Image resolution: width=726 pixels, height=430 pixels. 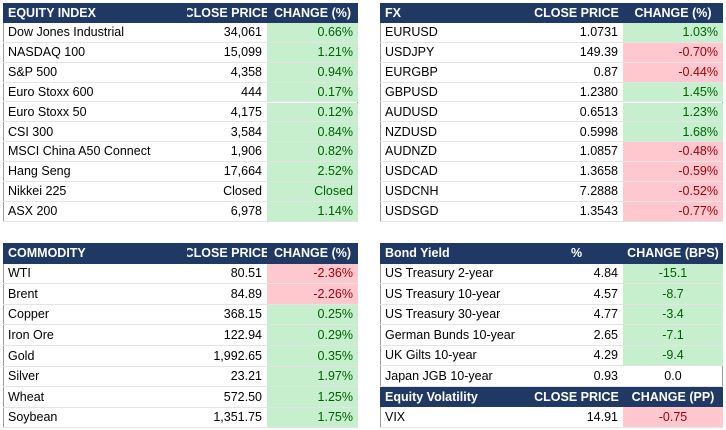 What do you see at coordinates (673, 273) in the screenshot?
I see `change-value: -15.1` at bounding box center [673, 273].